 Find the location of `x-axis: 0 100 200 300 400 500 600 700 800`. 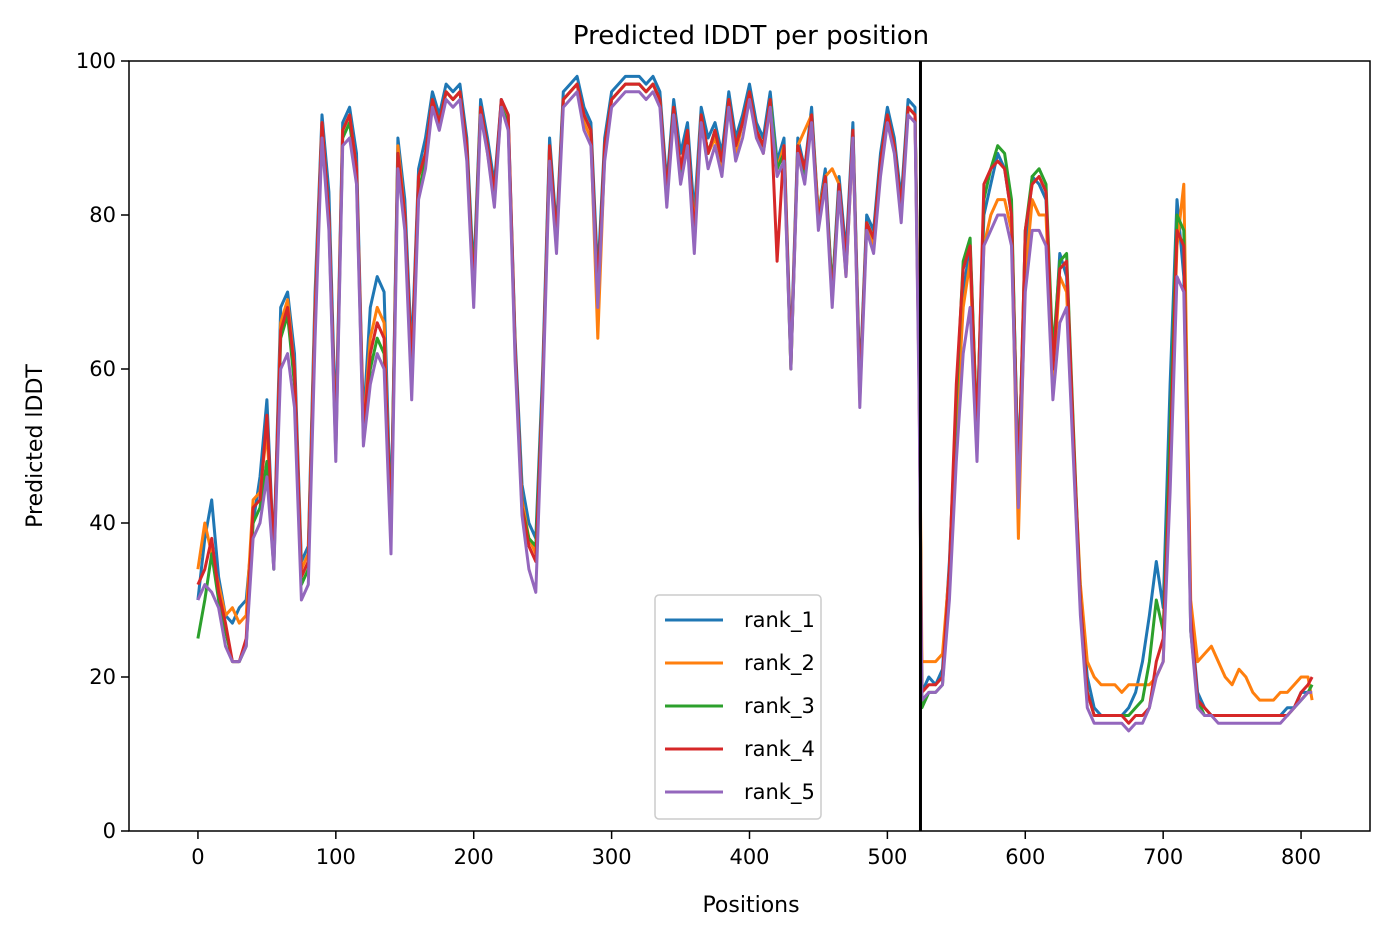

x-axis: 0 100 200 300 400 500 600 700 800 is located at coordinates (756, 850).